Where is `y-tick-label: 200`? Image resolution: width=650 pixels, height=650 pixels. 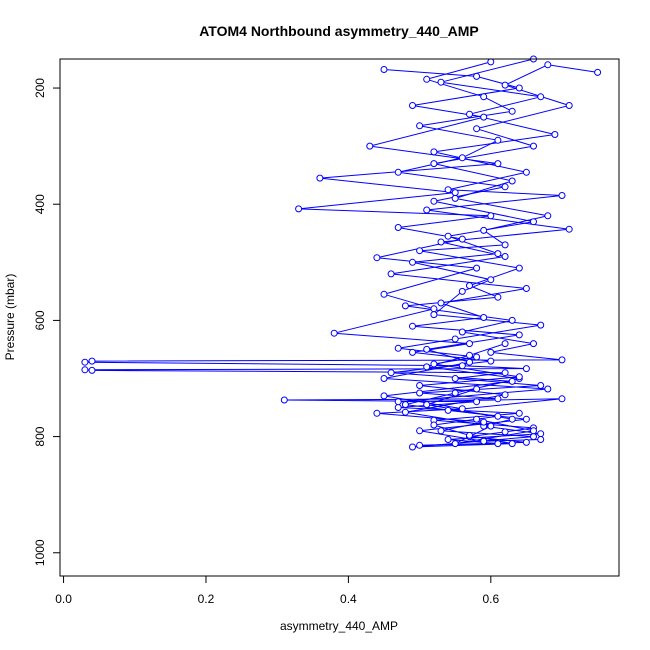
y-tick-label: 200 is located at coordinates (40, 88).